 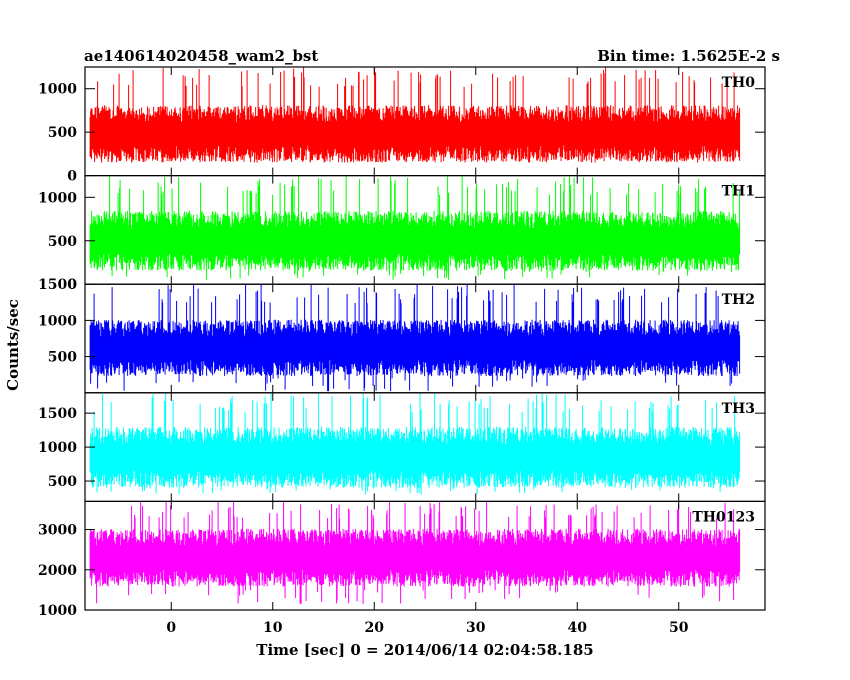 What do you see at coordinates (57, 531) in the screenshot?
I see `y-tick-label: 3000` at bounding box center [57, 531].